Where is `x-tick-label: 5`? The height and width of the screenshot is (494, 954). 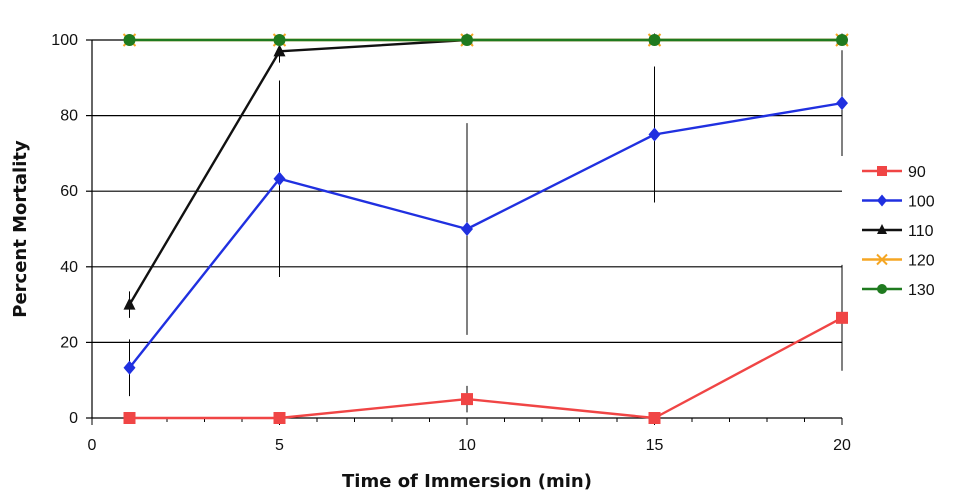 x-tick-label: 5 is located at coordinates (279, 445).